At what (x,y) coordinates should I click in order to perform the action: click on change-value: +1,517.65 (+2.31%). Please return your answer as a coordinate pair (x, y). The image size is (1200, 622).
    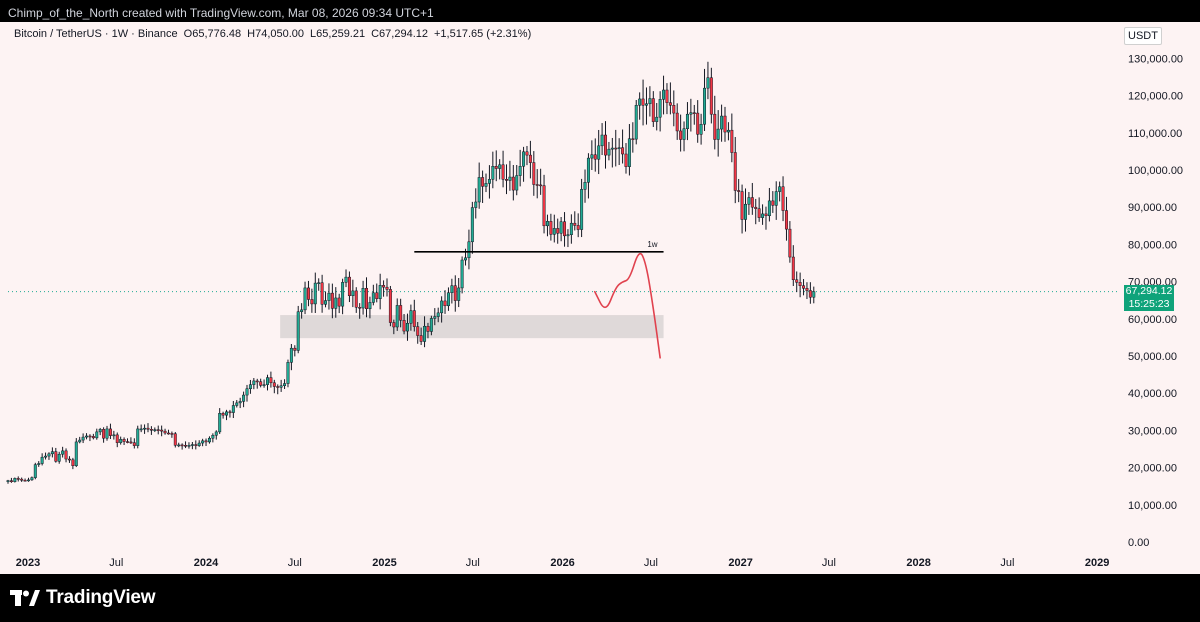
    Looking at the image, I should click on (483, 34).